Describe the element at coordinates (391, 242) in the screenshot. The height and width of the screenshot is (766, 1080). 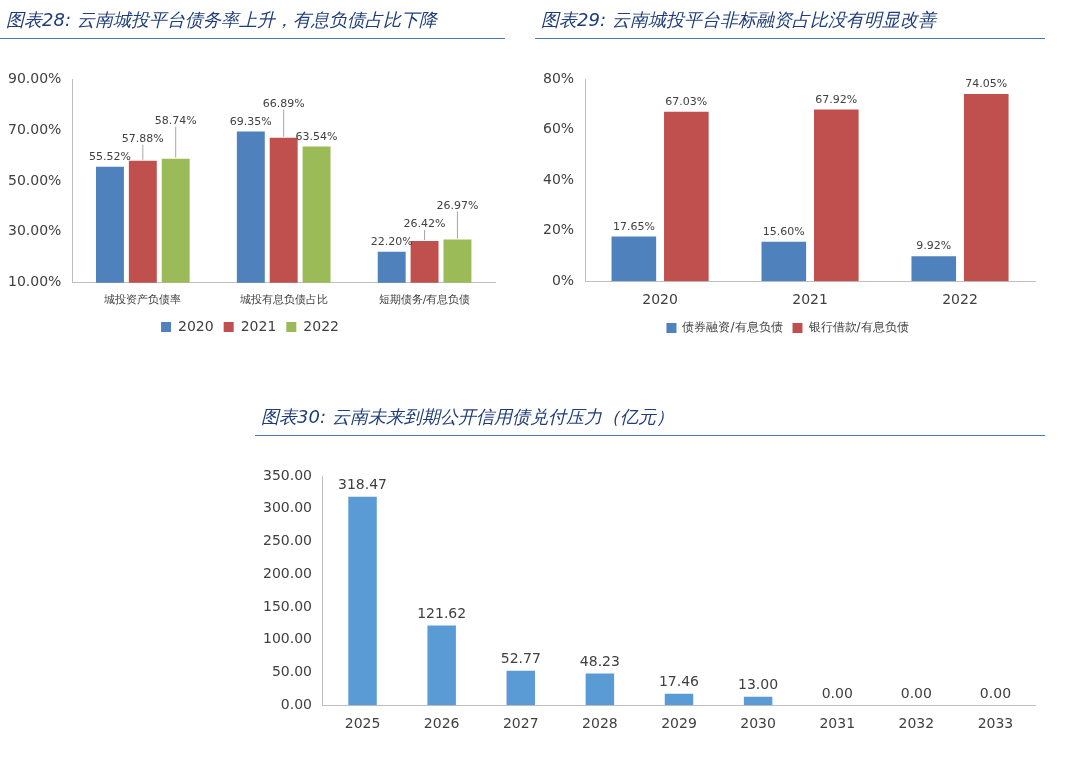
I see `data-label: 22.20%` at that location.